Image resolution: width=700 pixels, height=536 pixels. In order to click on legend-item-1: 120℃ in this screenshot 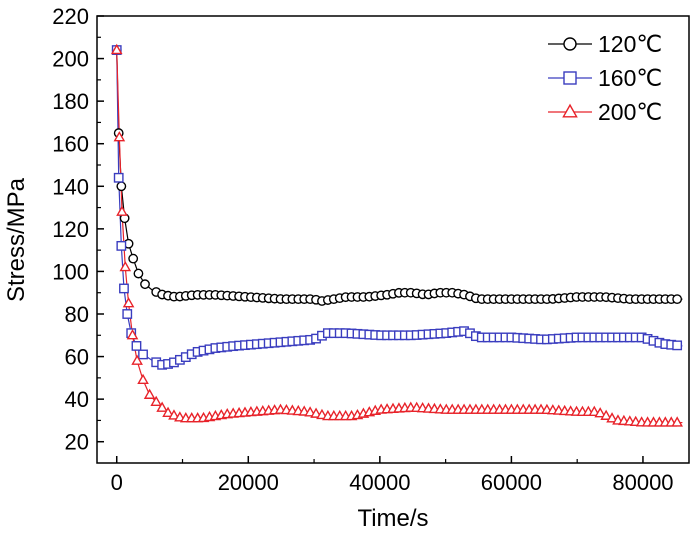, I will do `click(605, 44)`.